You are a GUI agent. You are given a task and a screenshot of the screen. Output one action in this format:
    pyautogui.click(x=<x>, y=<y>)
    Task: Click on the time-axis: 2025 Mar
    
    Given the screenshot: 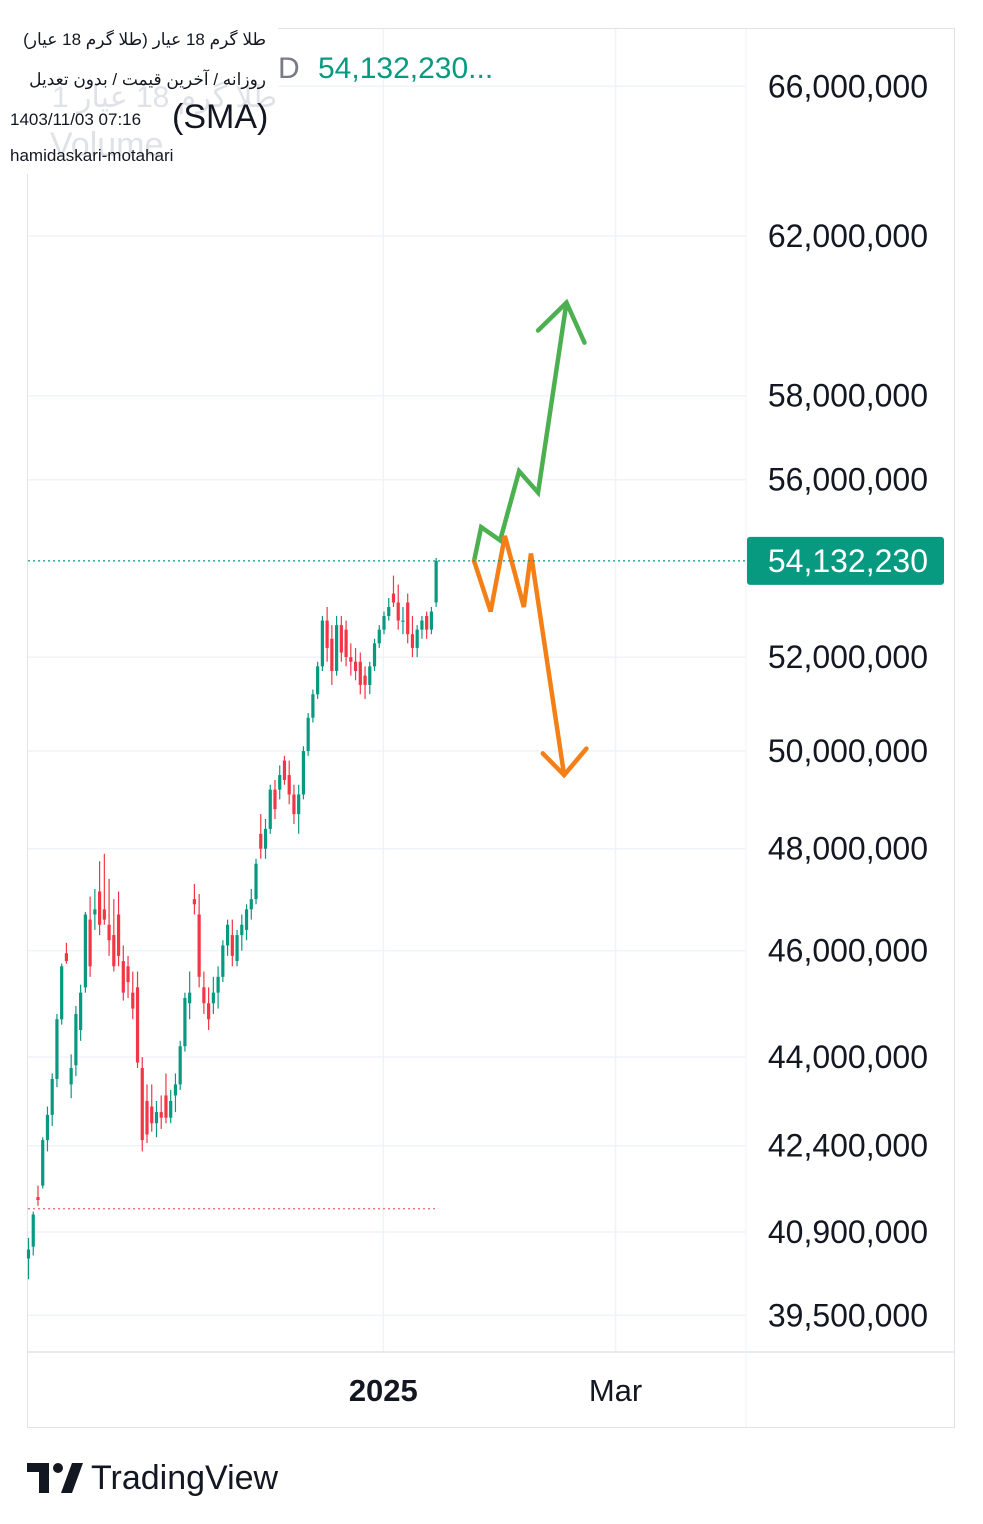 What is the action you would take?
    pyautogui.click(x=495, y=1390)
    